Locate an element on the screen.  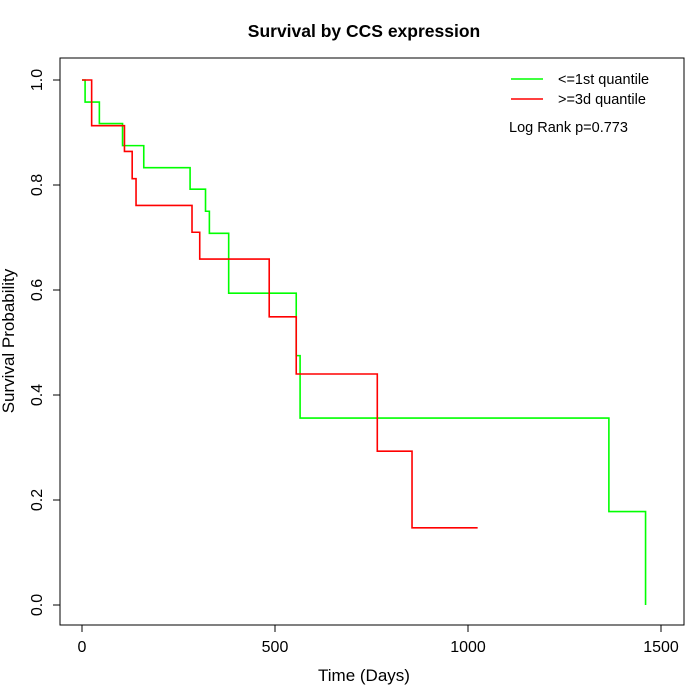
legend: <=1st quantile >=3d quantile is located at coordinates (580, 90).